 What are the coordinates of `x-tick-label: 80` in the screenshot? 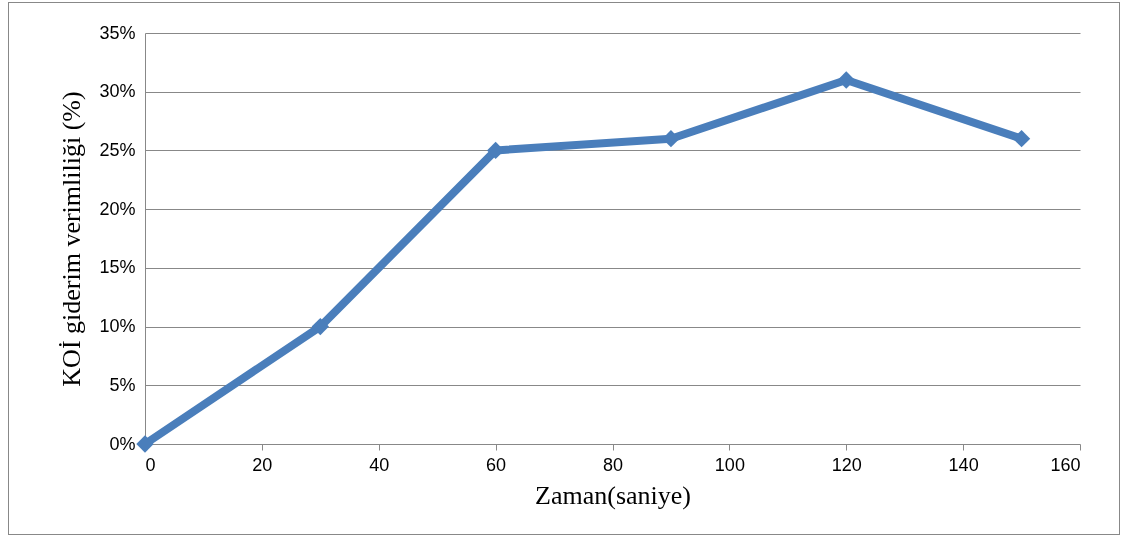 It's located at (613, 464).